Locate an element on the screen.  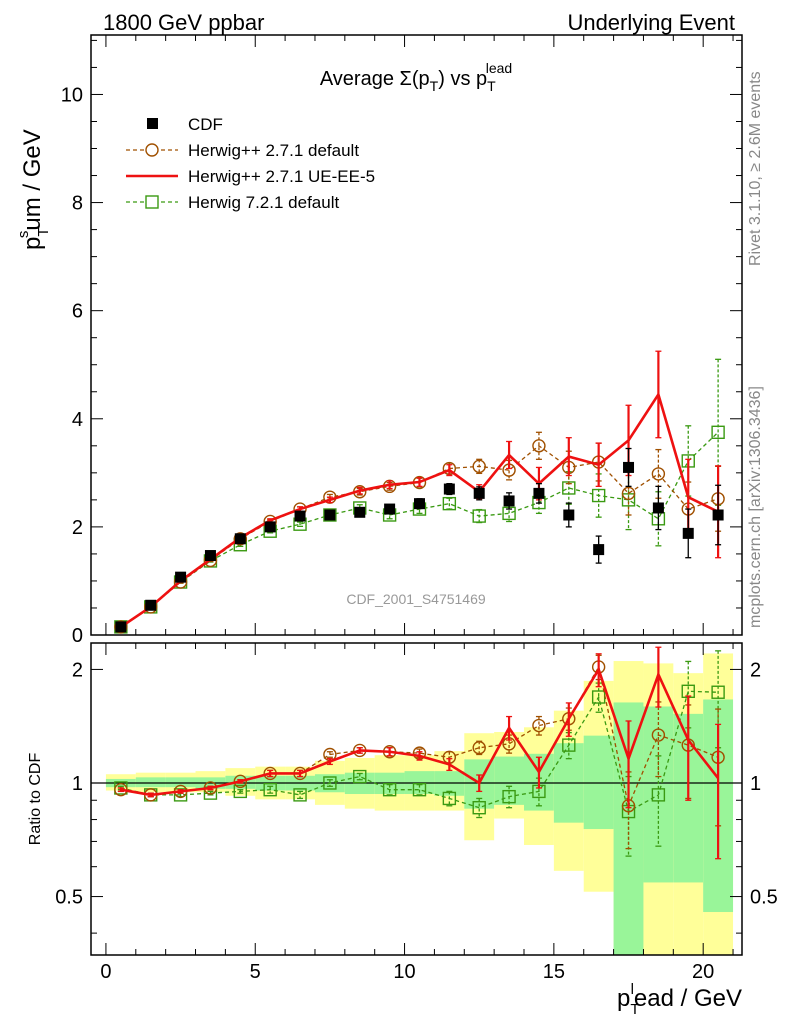
main-y-tick-label: 8 is located at coordinates (77, 204).